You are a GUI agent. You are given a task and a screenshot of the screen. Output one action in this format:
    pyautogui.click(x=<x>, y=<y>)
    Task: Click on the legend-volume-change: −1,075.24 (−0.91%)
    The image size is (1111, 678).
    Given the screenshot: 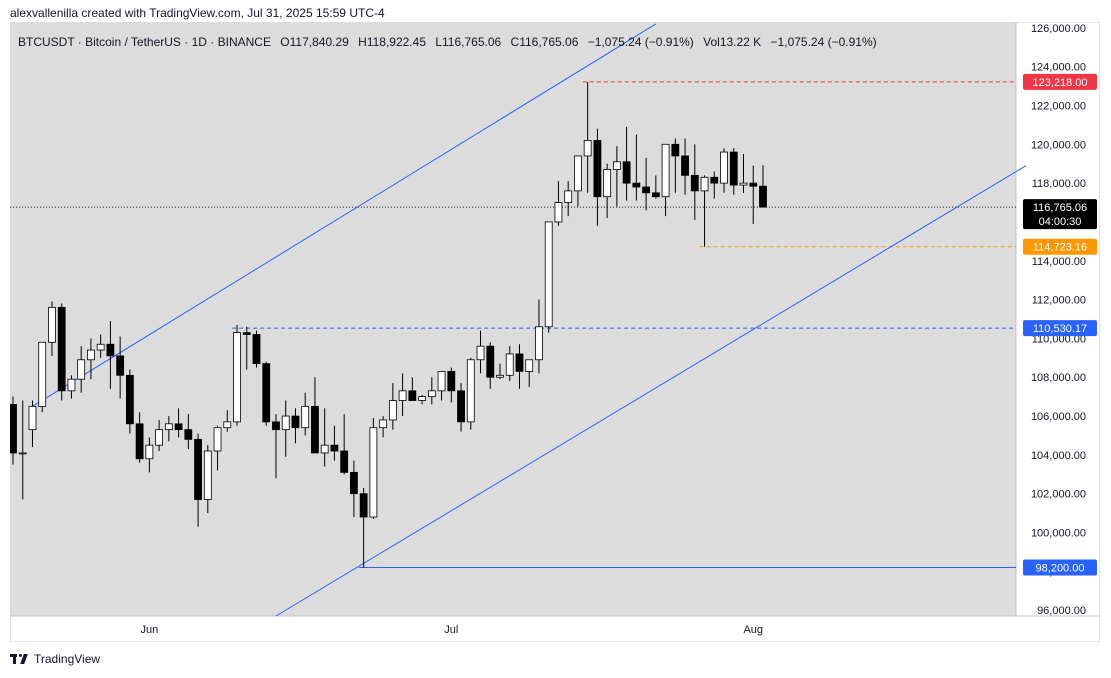 What is the action you would take?
    pyautogui.click(x=823, y=42)
    